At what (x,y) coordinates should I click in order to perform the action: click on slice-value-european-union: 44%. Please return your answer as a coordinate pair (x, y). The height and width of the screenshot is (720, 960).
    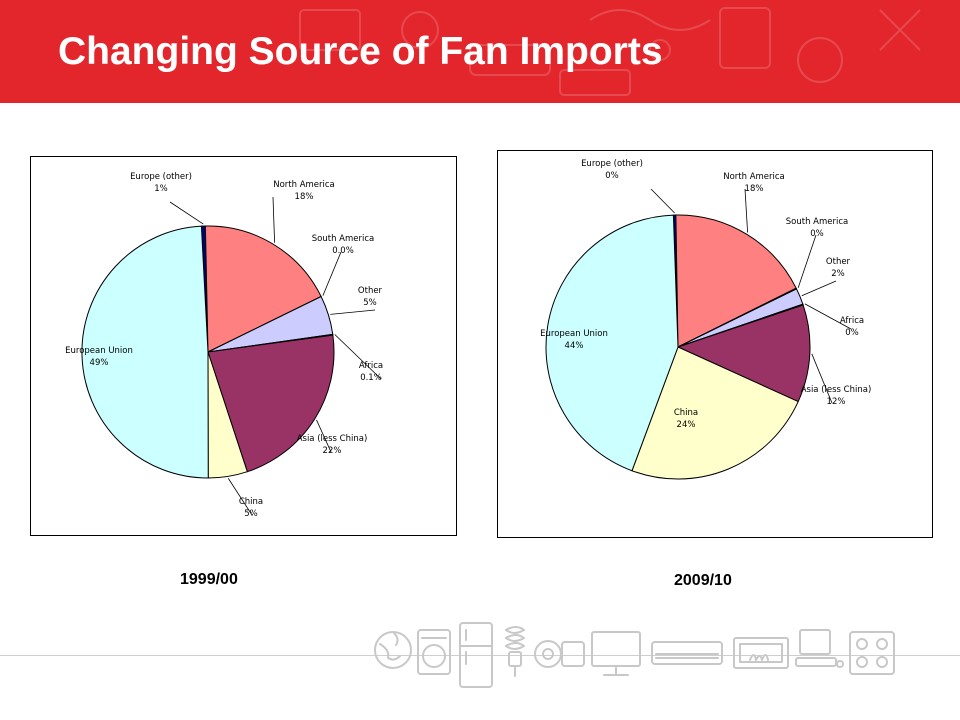
    Looking at the image, I should click on (574, 346).